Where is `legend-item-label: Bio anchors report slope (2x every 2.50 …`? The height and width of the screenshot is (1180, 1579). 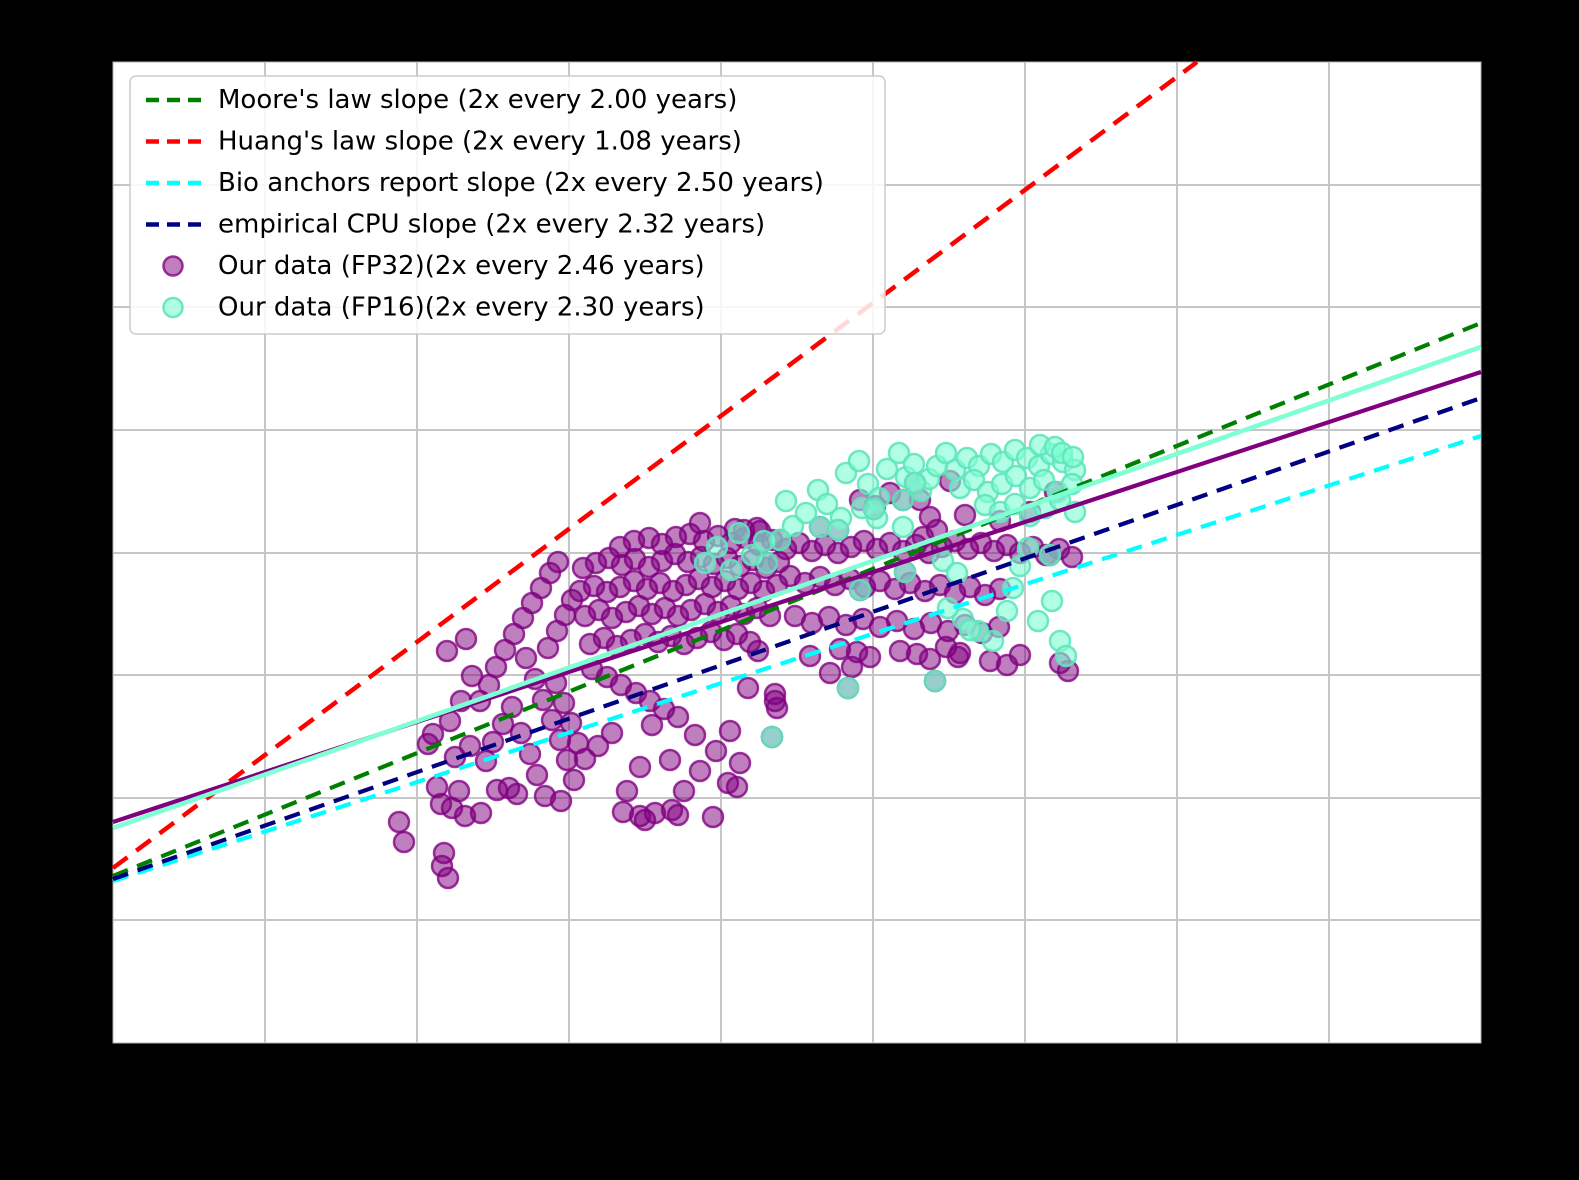
legend-item-label: Bio anchors report slope (2x every 2.50 … is located at coordinates (521, 183).